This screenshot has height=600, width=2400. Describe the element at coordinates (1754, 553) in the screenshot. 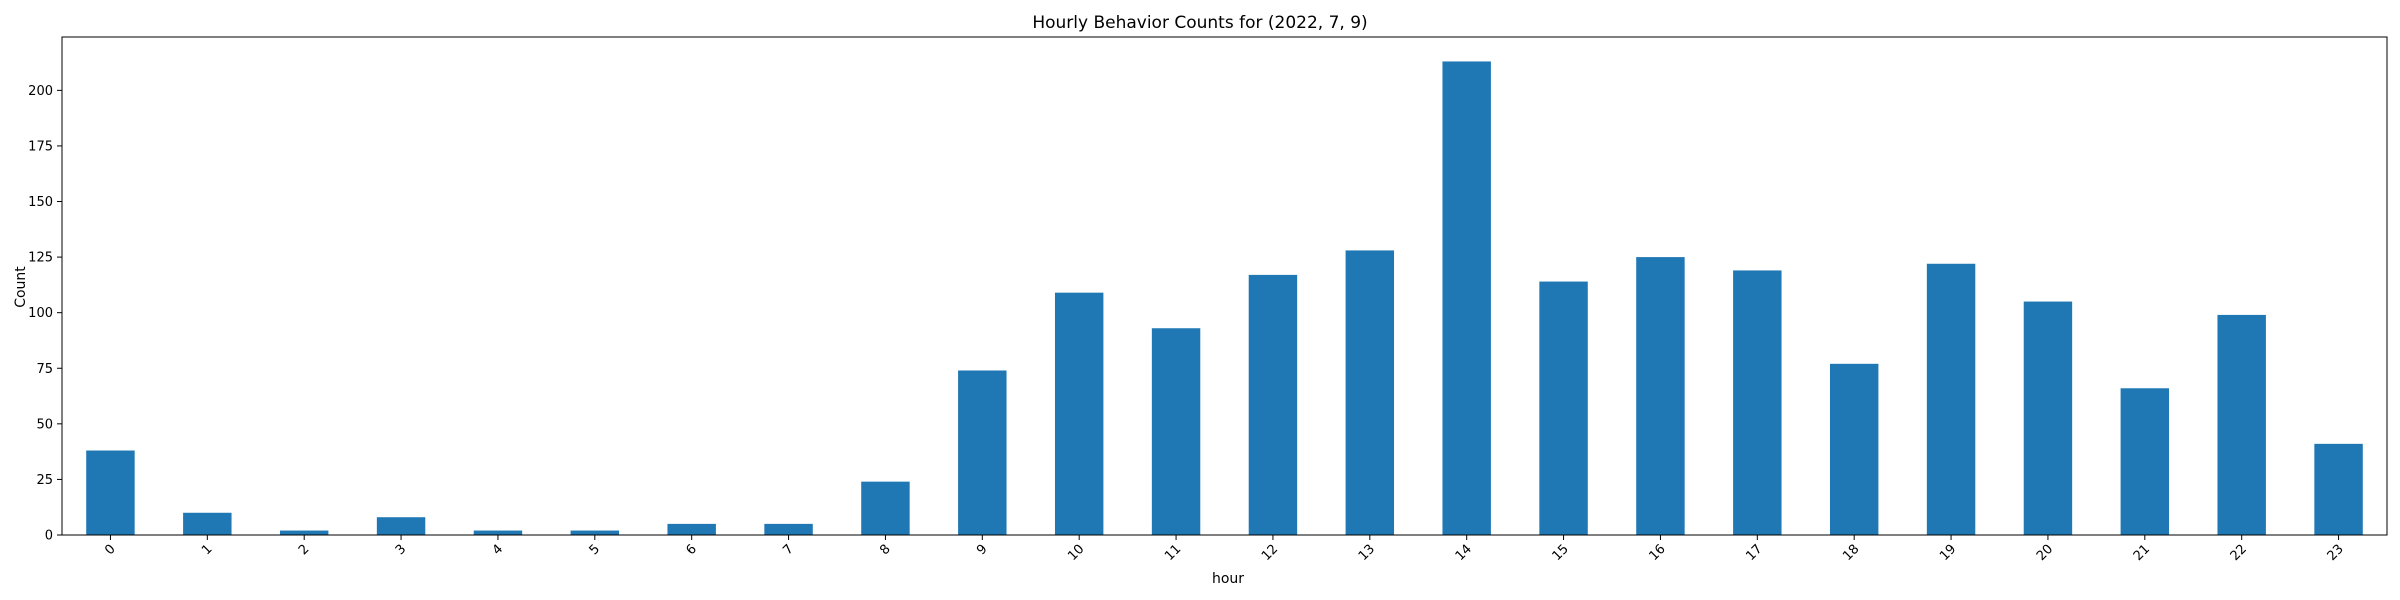

I see `x-tick-label: 17` at that location.